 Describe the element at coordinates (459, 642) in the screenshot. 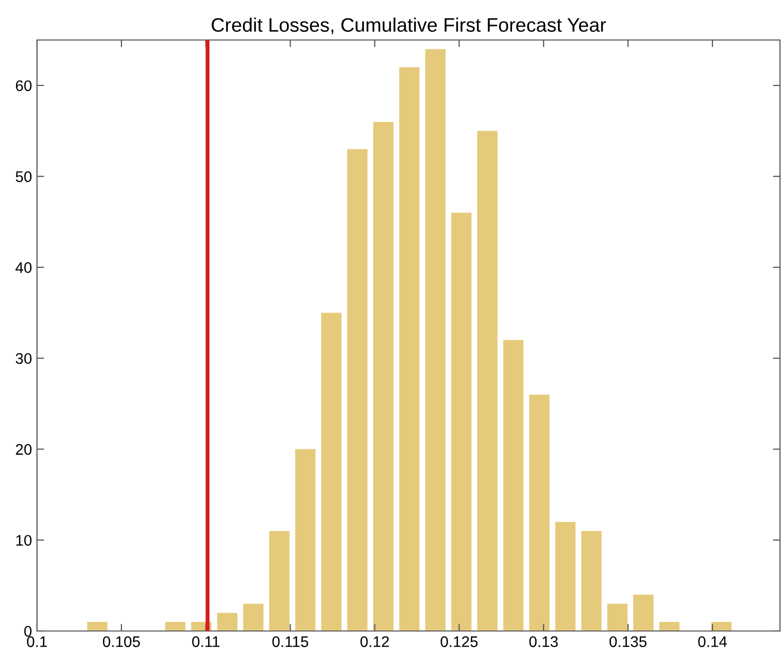

I see `x-tick-label: 0.125` at that location.